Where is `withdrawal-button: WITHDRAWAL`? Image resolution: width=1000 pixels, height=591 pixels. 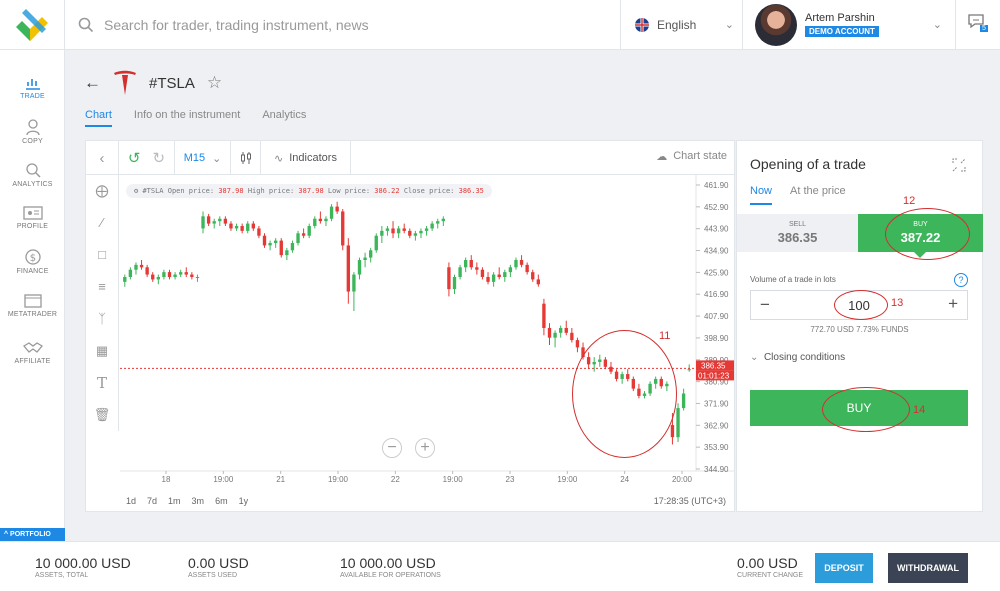 withdrawal-button: WITHDRAWAL is located at coordinates (928, 568).